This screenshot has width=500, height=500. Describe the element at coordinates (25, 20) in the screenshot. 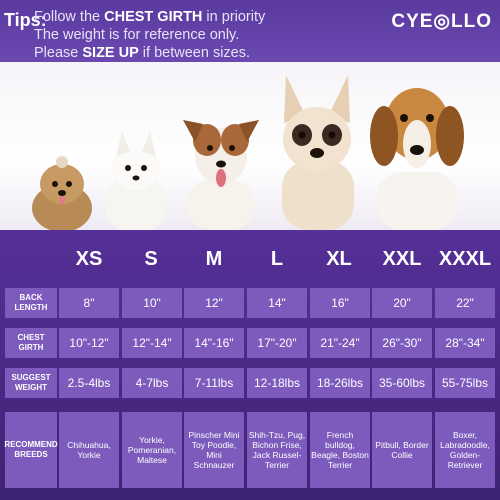

I see `tips-label: Tips:` at that location.